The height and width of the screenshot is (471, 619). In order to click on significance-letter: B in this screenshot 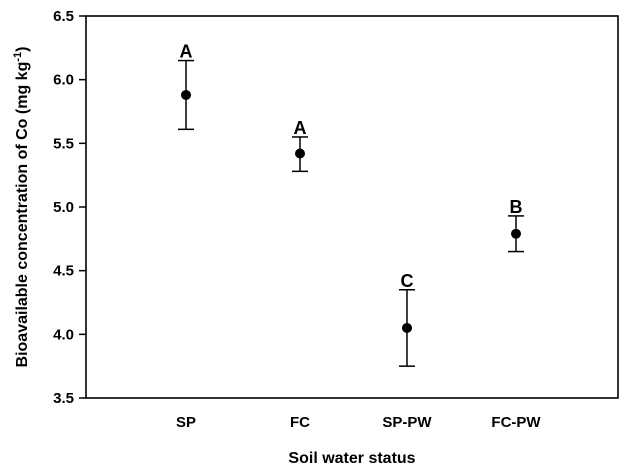, I will do `click(516, 207)`.